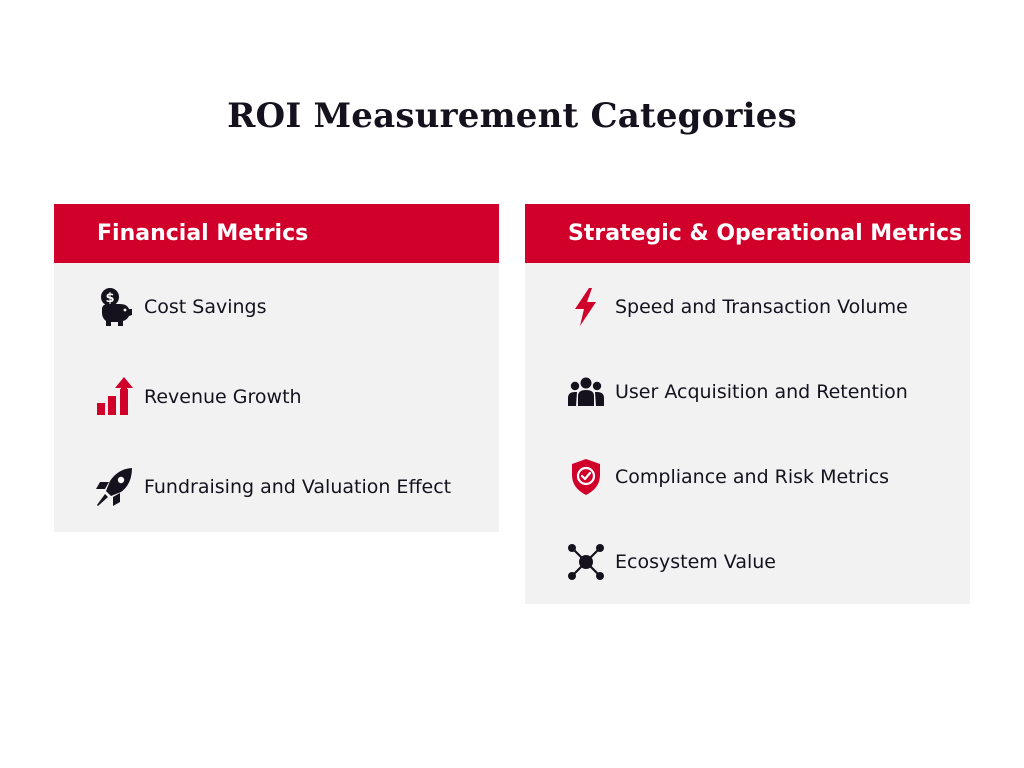 The image size is (1024, 768). Describe the element at coordinates (115, 307) in the screenshot. I see `piggy-bank-dollar-icon: $` at that location.